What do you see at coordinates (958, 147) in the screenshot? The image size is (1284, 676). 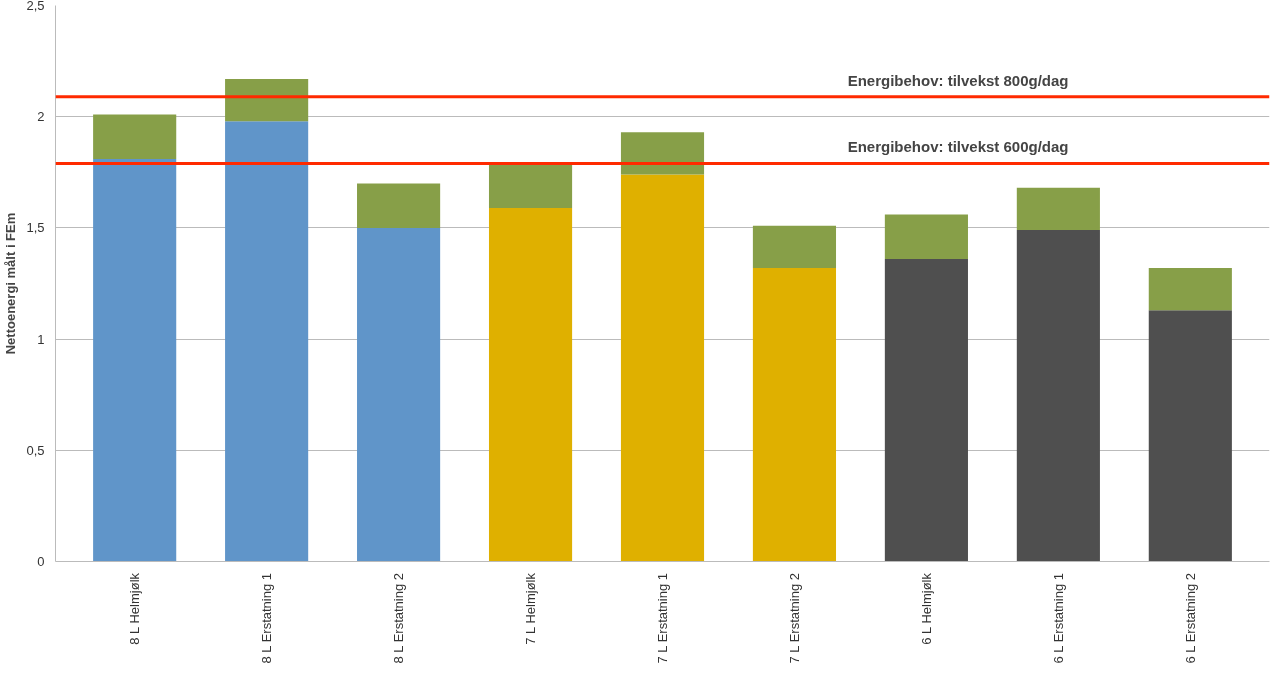 I see `ref-line-label: Energibehov: tilvekst 600g/dag` at bounding box center [958, 147].